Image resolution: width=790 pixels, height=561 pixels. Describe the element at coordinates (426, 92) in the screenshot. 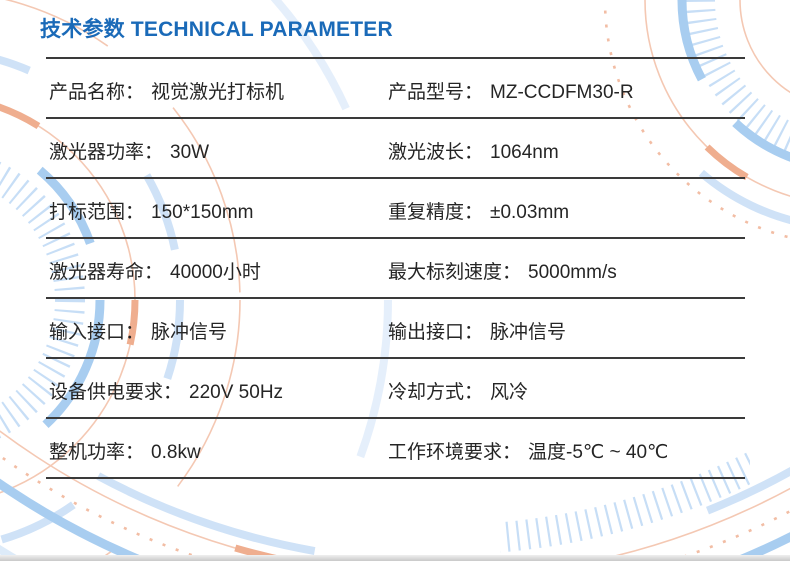

I see `spec-label: 产品型号` at that location.